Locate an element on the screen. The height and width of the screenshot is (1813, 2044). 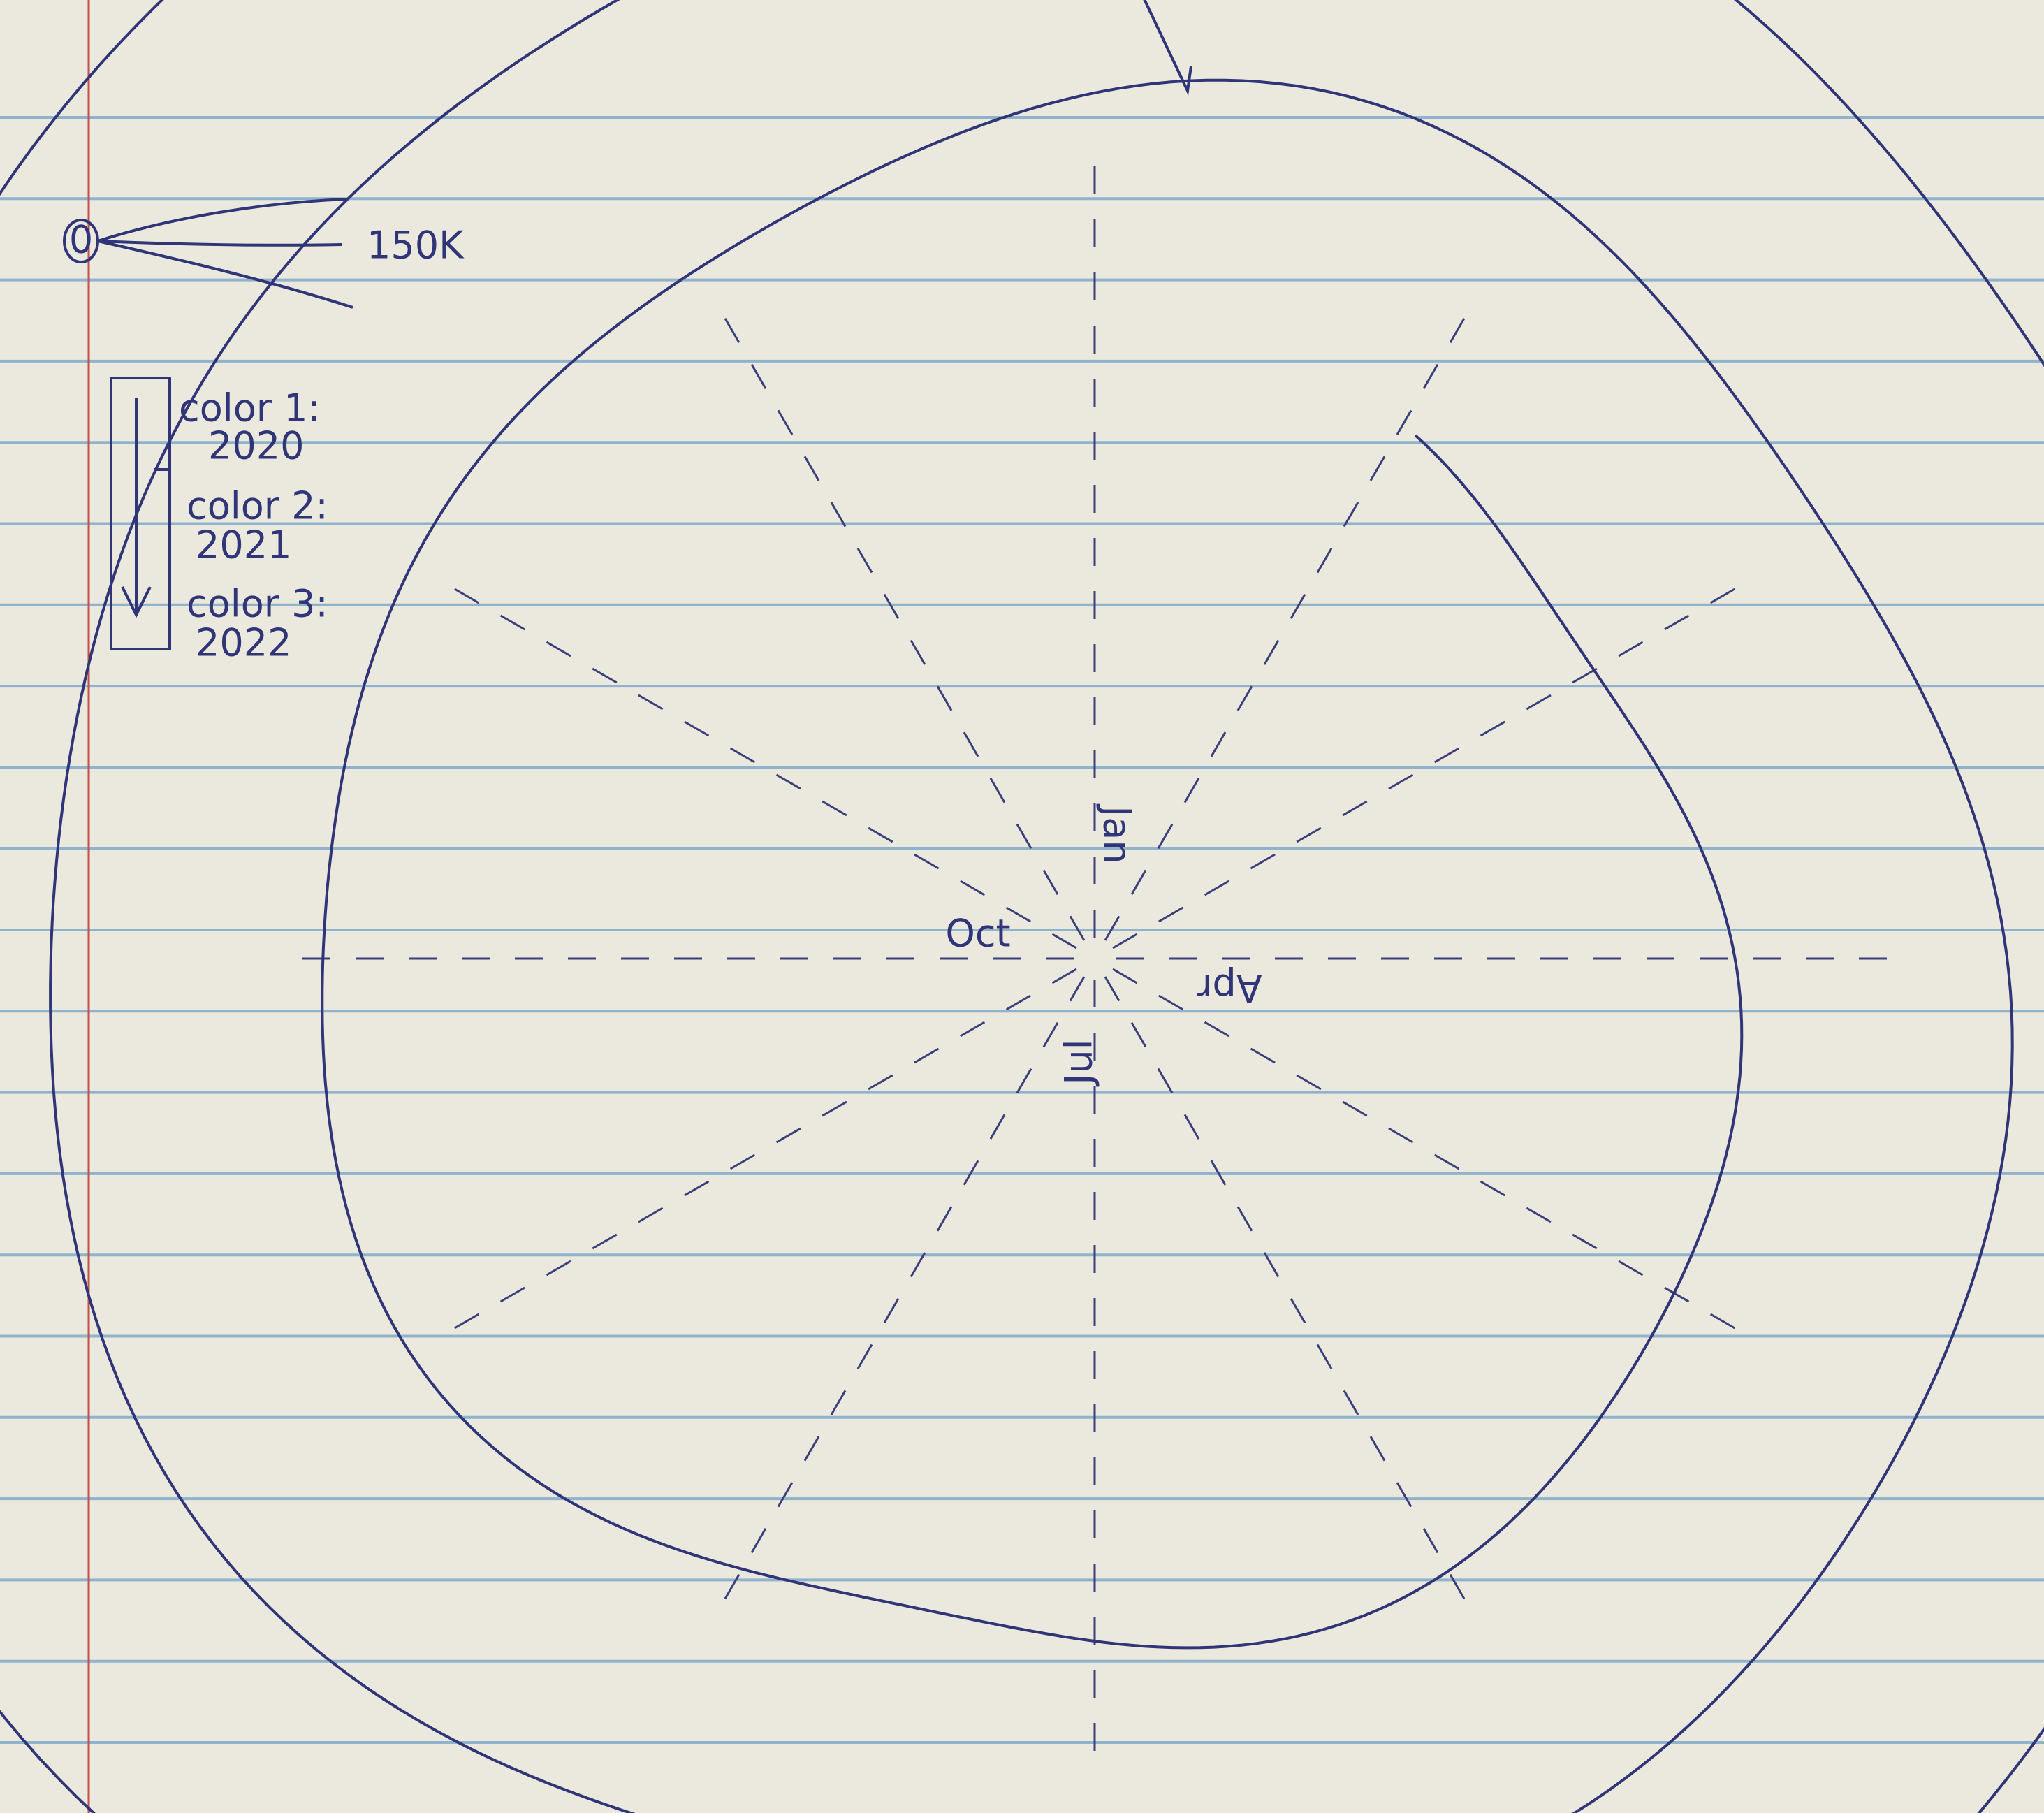
legend-box is located at coordinates (140, 513).